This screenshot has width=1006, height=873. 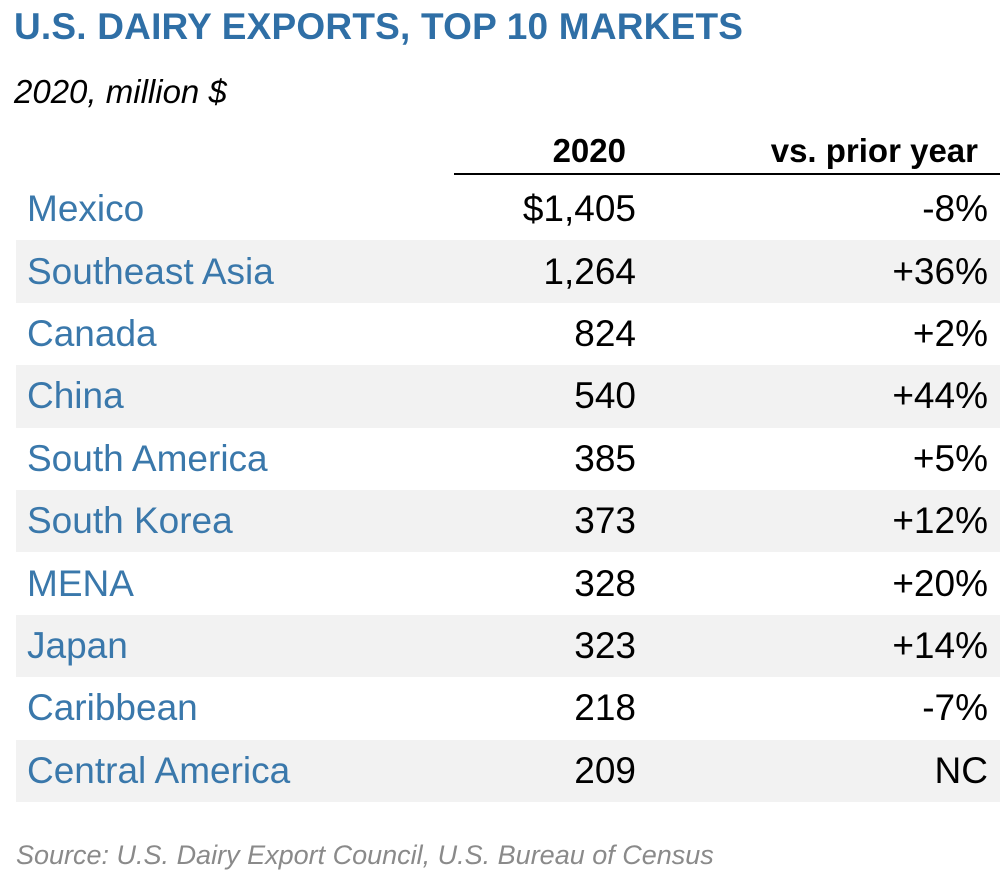 I want to click on change-vs-prior-year: +12%, so click(x=940, y=521).